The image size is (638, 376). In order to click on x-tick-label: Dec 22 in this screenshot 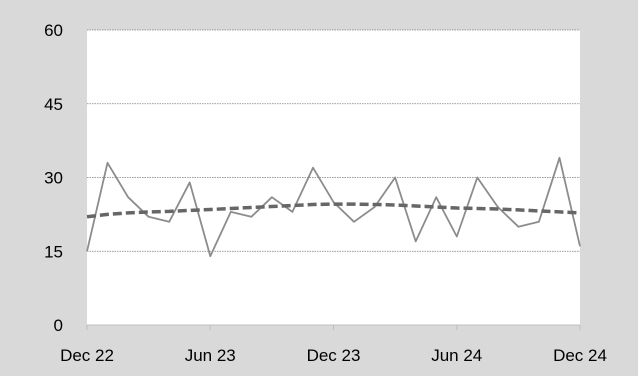, I will do `click(87, 355)`.